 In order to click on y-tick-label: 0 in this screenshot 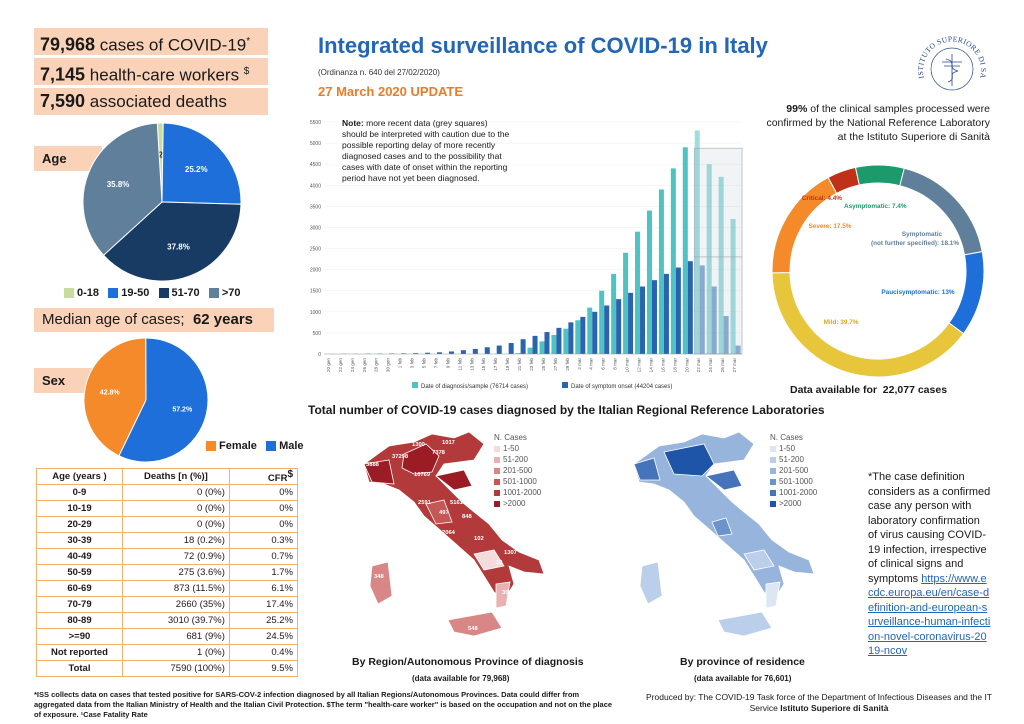, I will do `click(319, 355)`.